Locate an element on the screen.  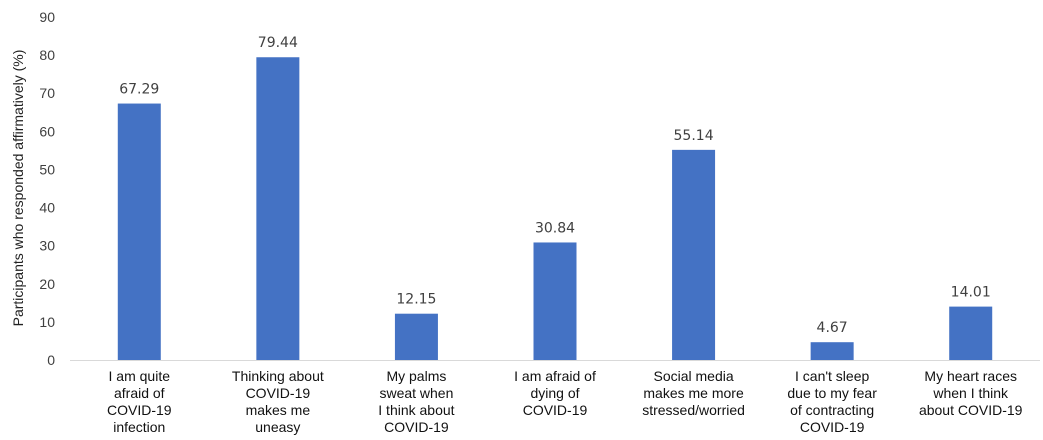
y-tick-label: 10 is located at coordinates (47, 322).